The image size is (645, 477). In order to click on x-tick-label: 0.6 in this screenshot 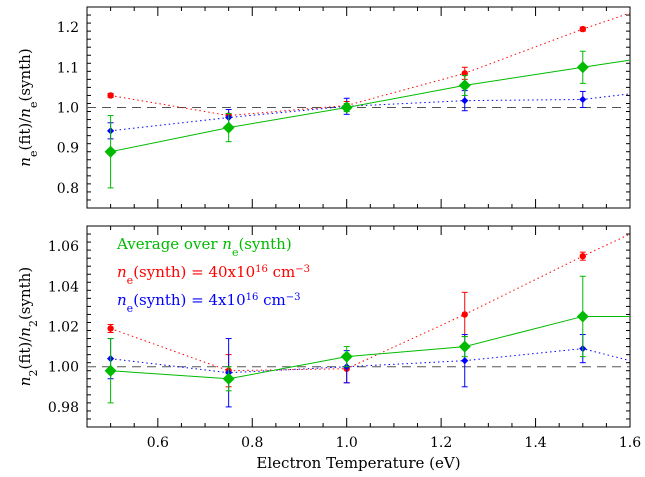, I will do `click(158, 443)`.